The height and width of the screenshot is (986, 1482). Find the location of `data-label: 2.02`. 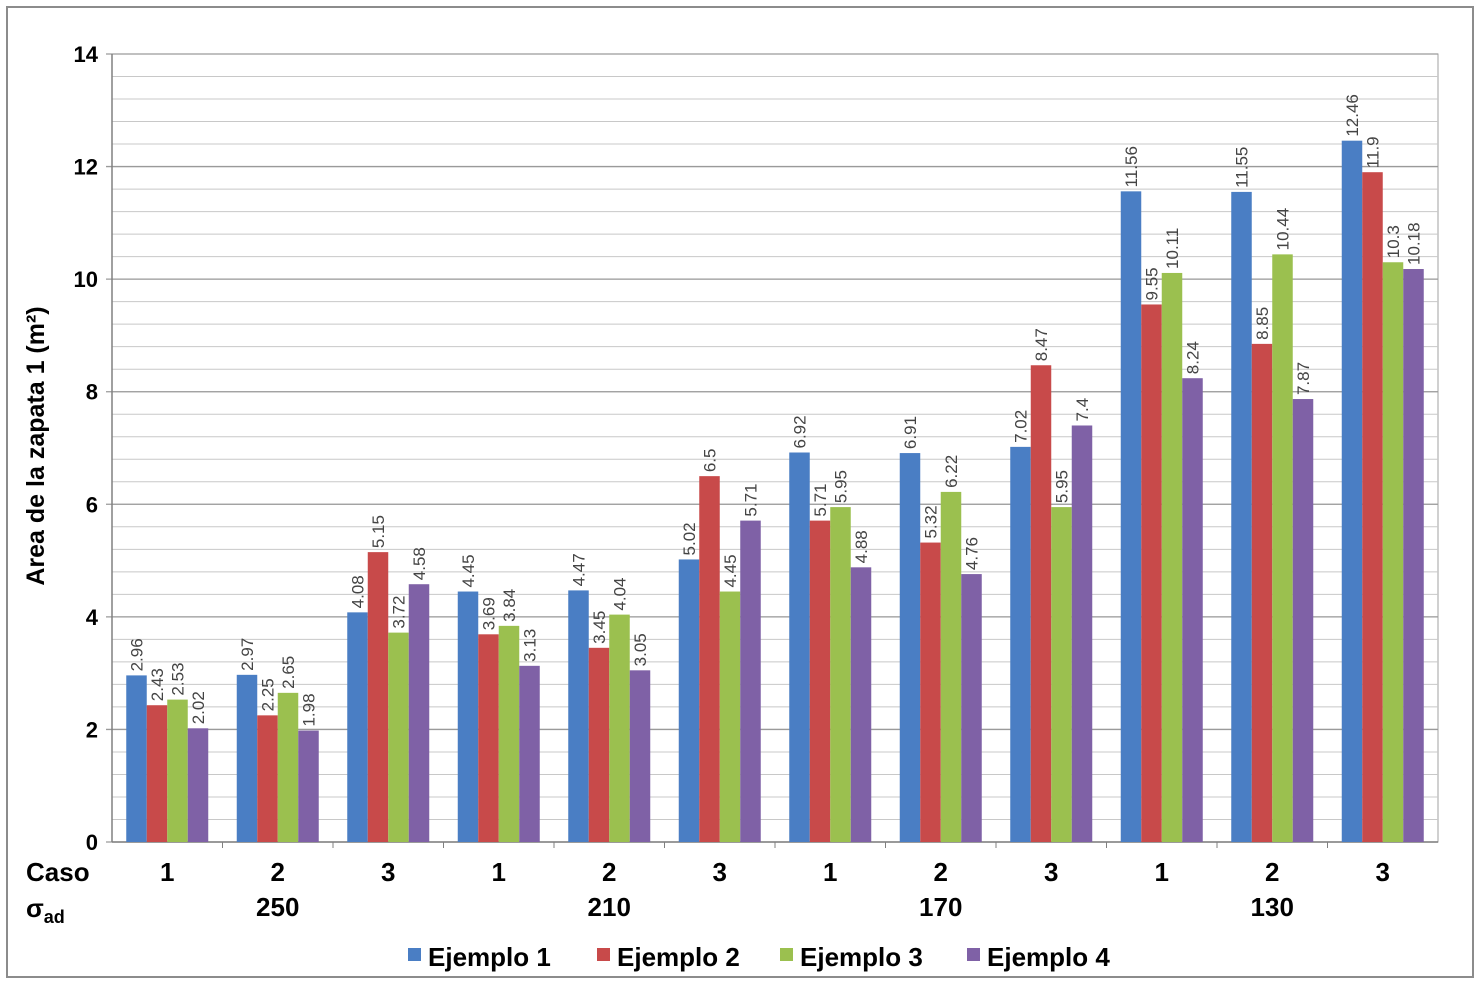

data-label: 2.02 is located at coordinates (198, 707).